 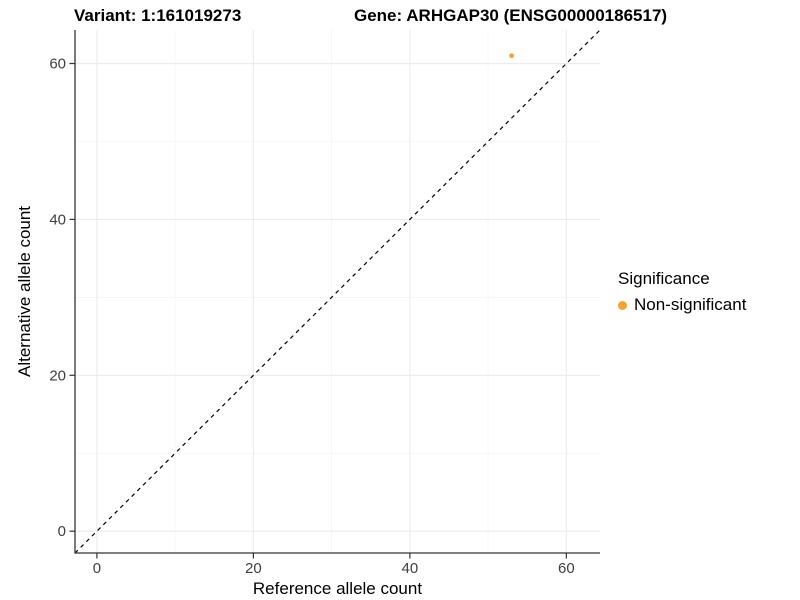 I want to click on x-axis-title: Reference allele count, so click(x=337, y=588).